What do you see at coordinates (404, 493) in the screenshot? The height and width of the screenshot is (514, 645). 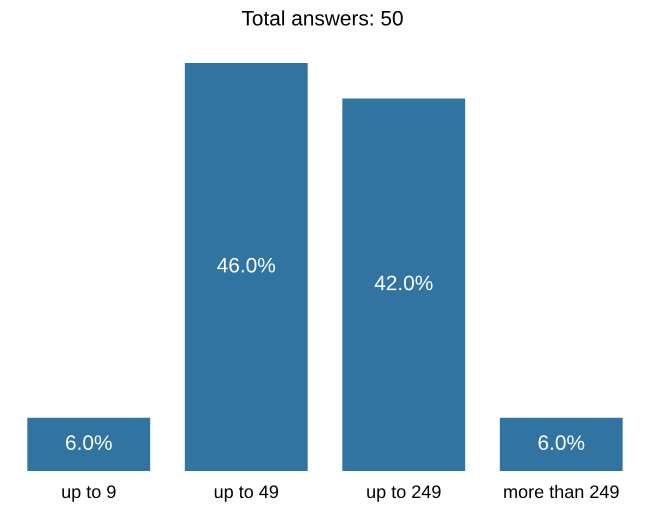 I see `x-tick-label: up to 249` at bounding box center [404, 493].